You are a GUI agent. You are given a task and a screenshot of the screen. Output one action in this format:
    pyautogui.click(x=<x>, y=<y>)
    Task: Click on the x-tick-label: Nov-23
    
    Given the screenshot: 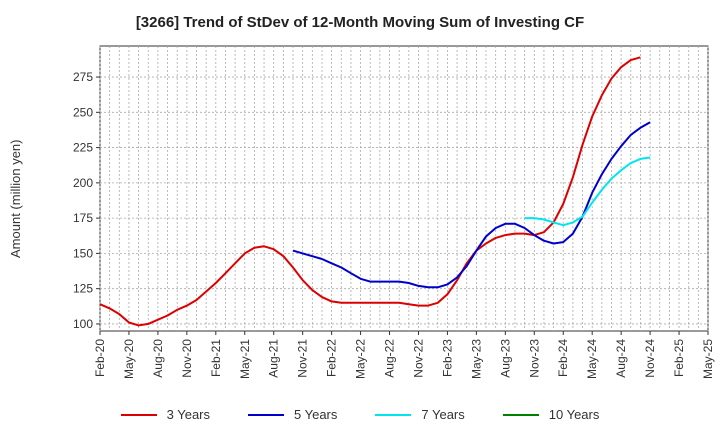 What is the action you would take?
    pyautogui.click(x=534, y=358)
    